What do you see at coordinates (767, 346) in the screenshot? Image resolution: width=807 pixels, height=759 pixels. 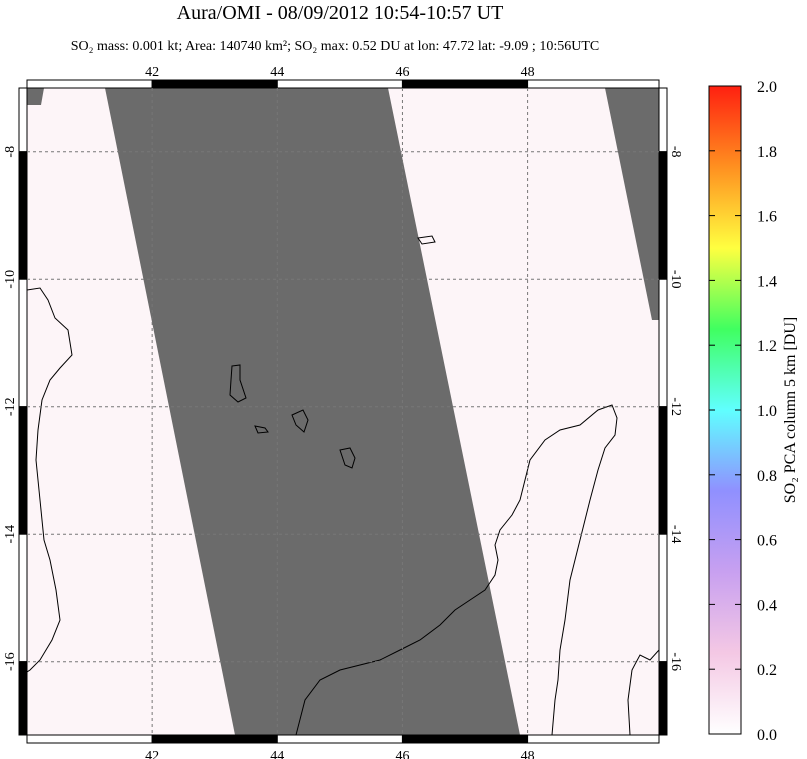 I see `colorbar-tick-label: 1.2` at bounding box center [767, 346].